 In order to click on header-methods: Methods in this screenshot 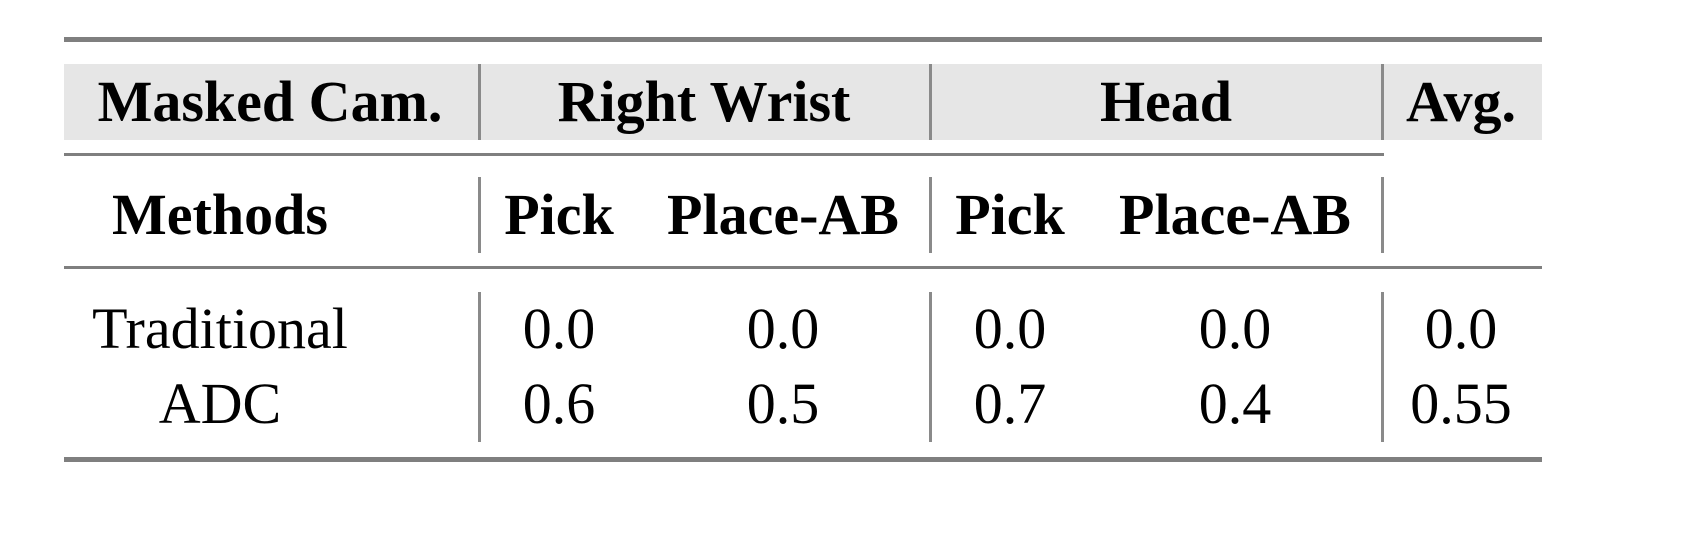, I will do `click(220, 214)`.